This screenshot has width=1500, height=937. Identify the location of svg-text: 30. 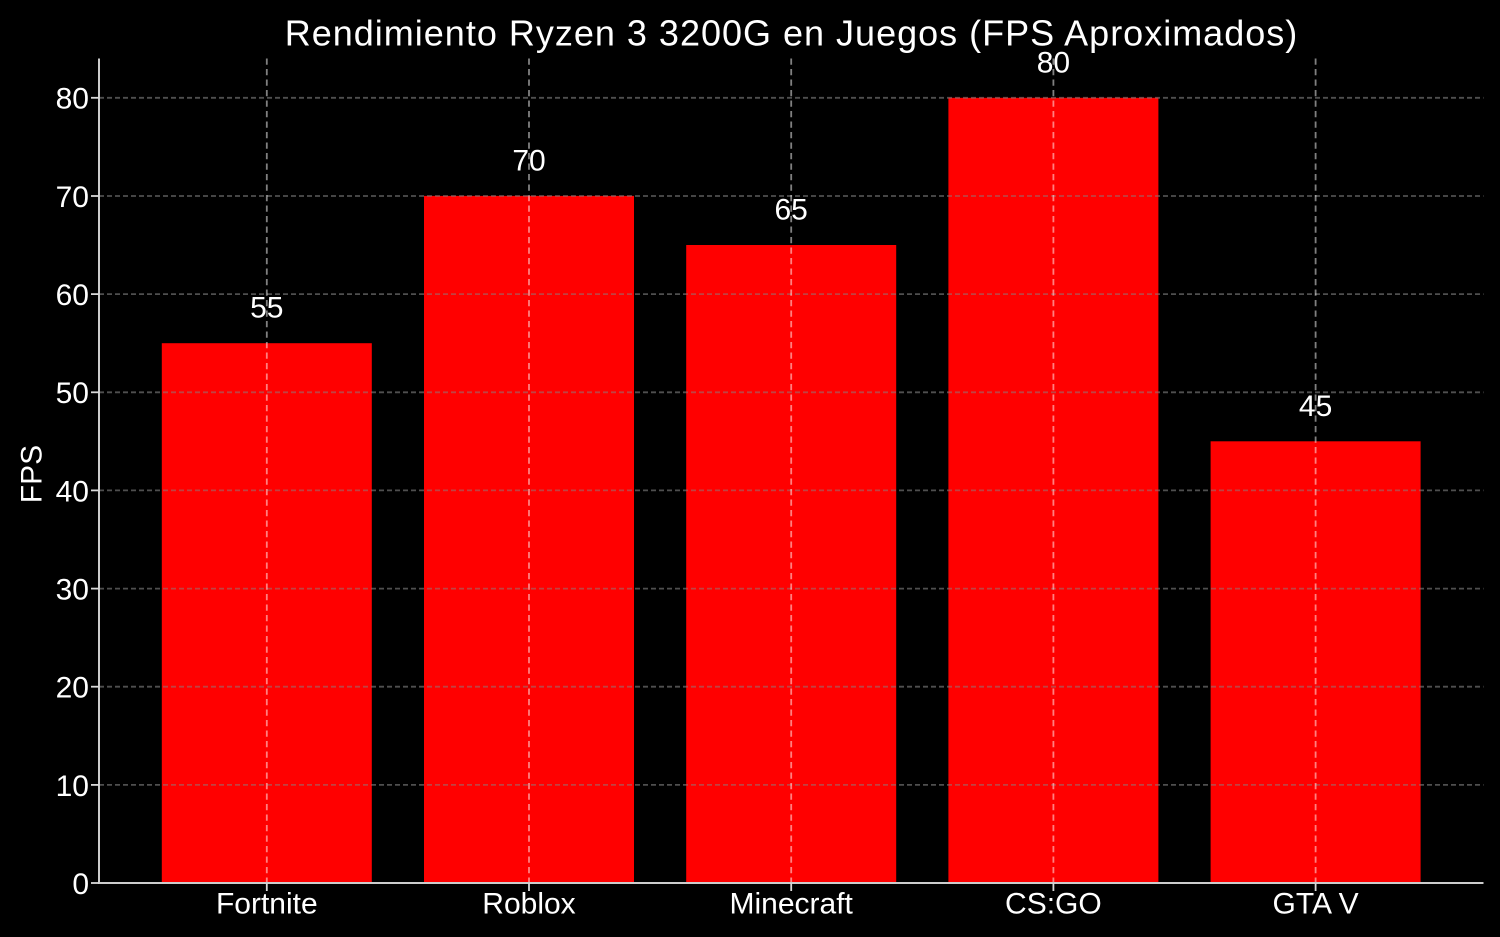
(72, 590).